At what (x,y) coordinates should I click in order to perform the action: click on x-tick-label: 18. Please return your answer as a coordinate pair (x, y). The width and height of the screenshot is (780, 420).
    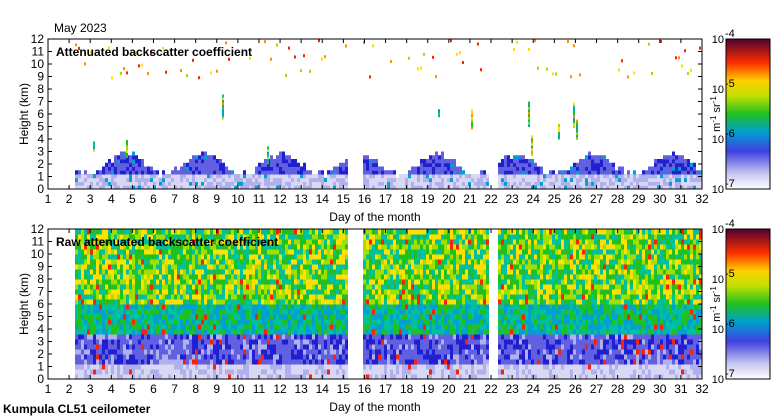
    Looking at the image, I should click on (407, 389).